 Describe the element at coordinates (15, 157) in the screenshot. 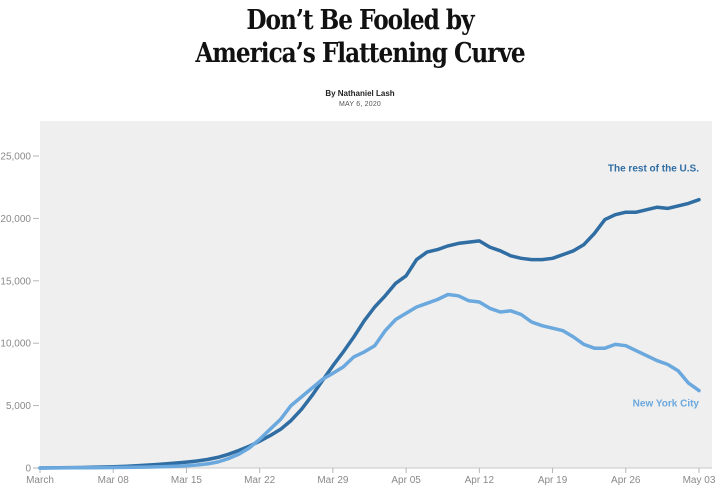

I see `y-tick-label: 25,000` at that location.